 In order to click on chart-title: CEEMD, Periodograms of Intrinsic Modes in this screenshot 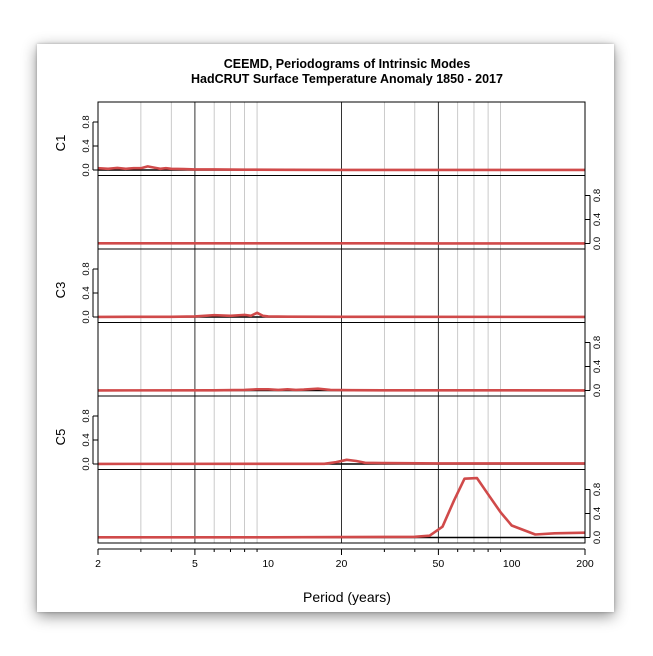, I will do `click(347, 64)`.